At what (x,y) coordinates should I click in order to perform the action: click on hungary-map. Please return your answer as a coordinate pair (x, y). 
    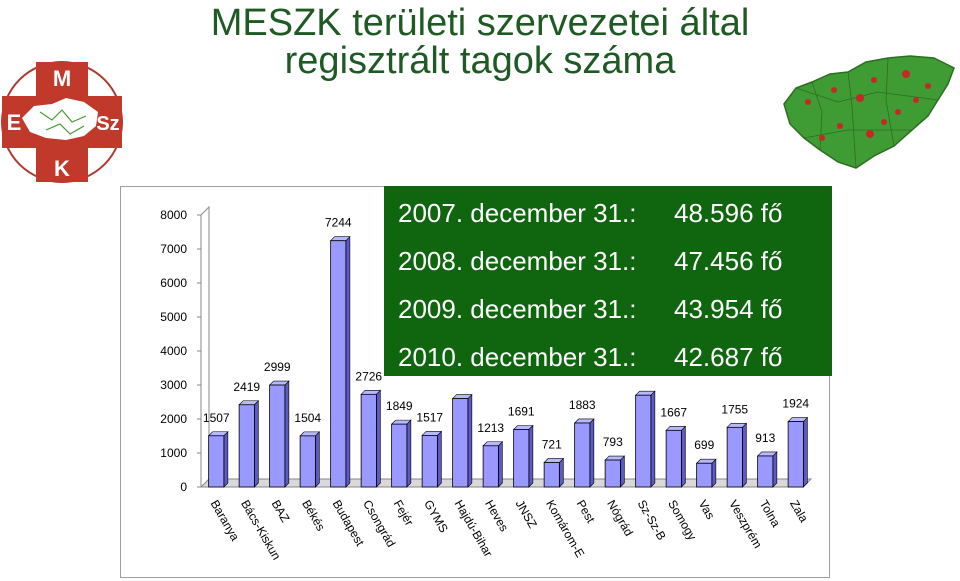
    Looking at the image, I should click on (869, 112).